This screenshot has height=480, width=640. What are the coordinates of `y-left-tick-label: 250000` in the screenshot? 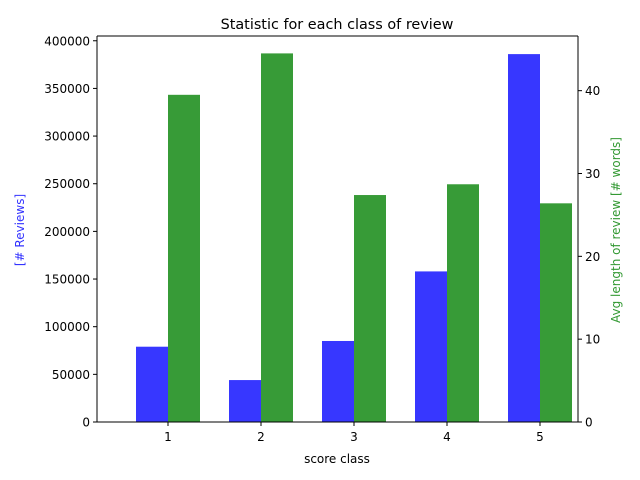 It's located at (67, 184).